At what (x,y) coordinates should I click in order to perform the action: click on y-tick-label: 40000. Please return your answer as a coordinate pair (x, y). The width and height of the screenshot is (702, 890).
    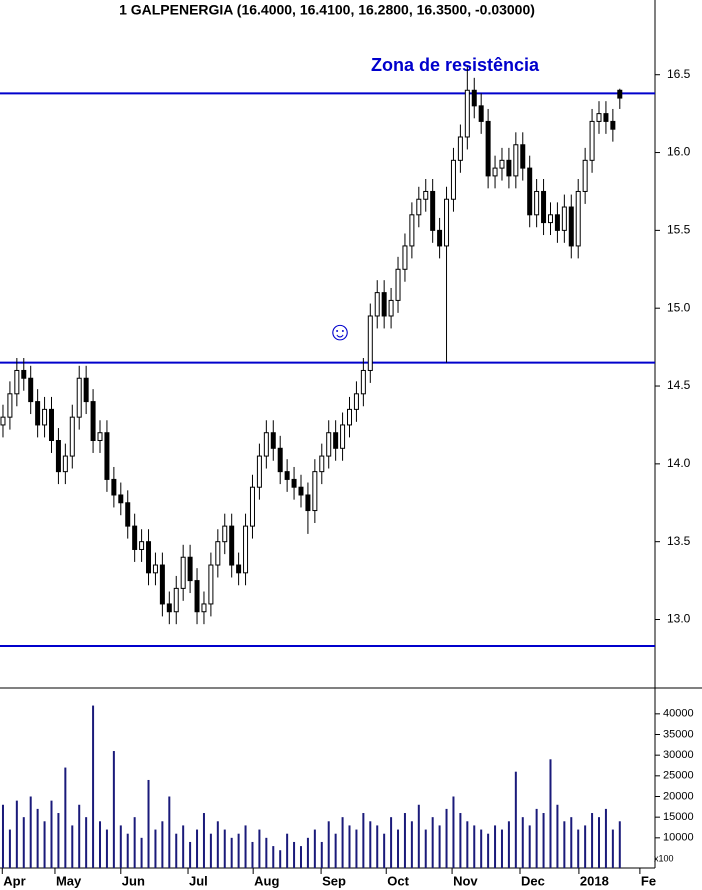
    Looking at the image, I should click on (678, 714).